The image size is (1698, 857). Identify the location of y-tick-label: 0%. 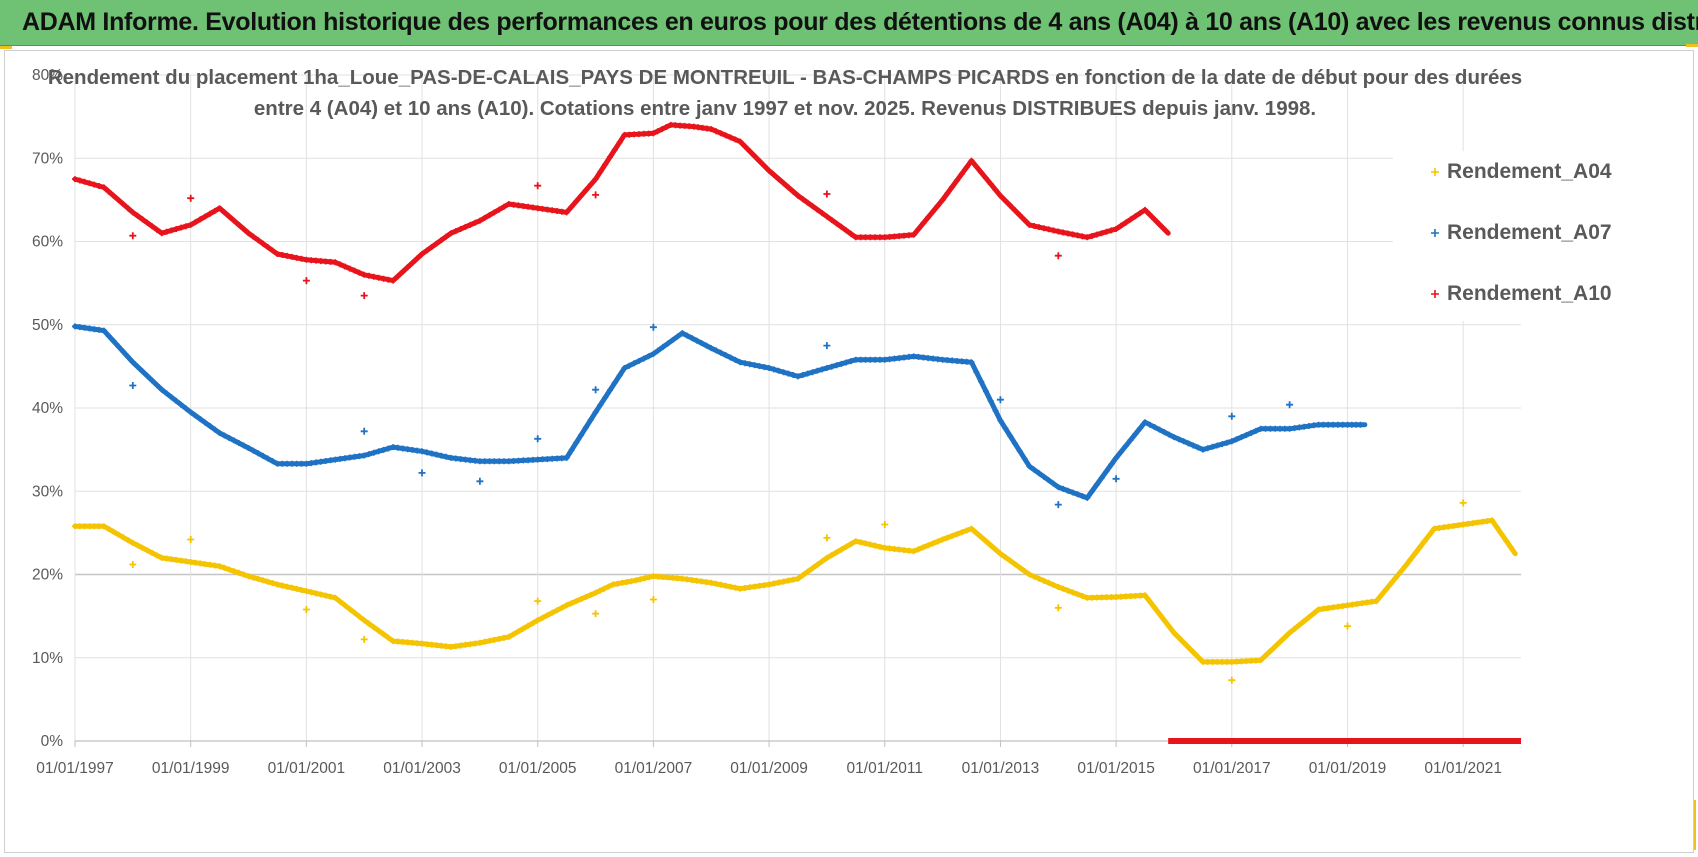
(52, 741).